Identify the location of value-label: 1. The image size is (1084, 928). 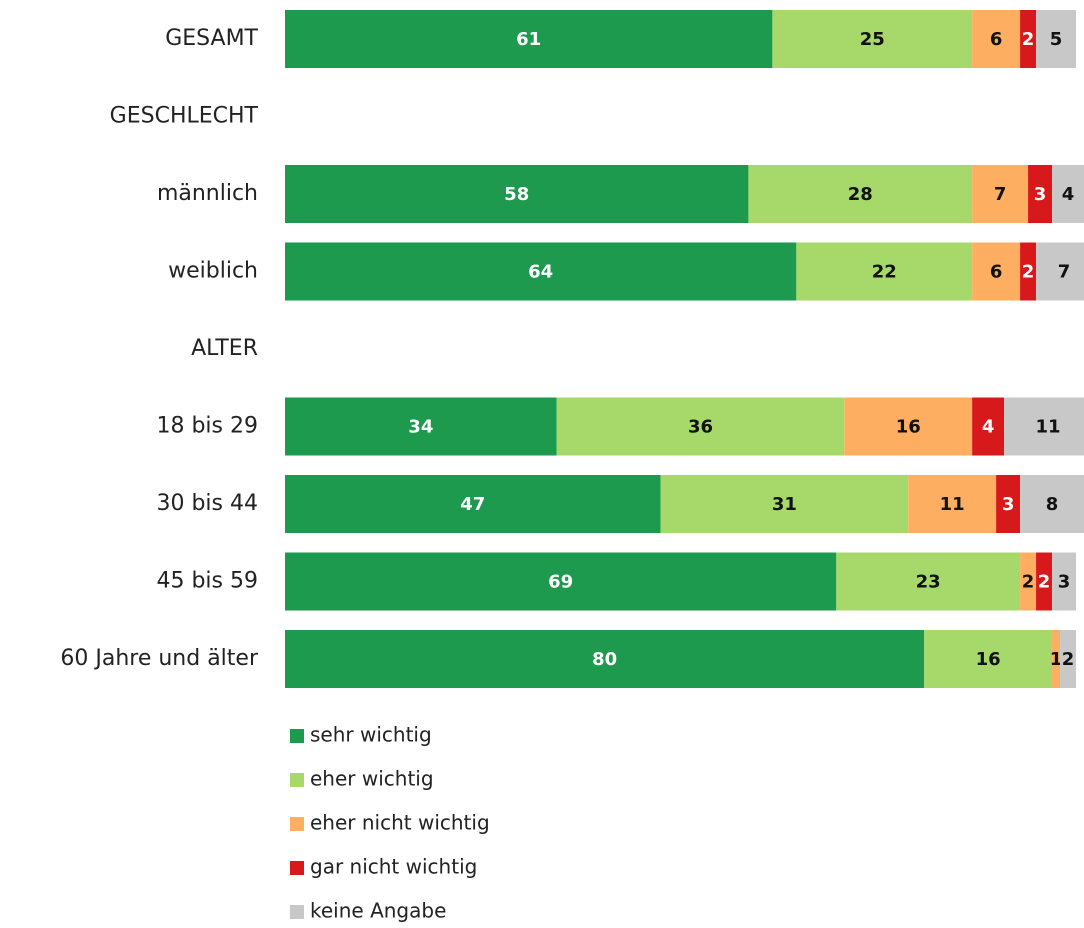
(1056, 659).